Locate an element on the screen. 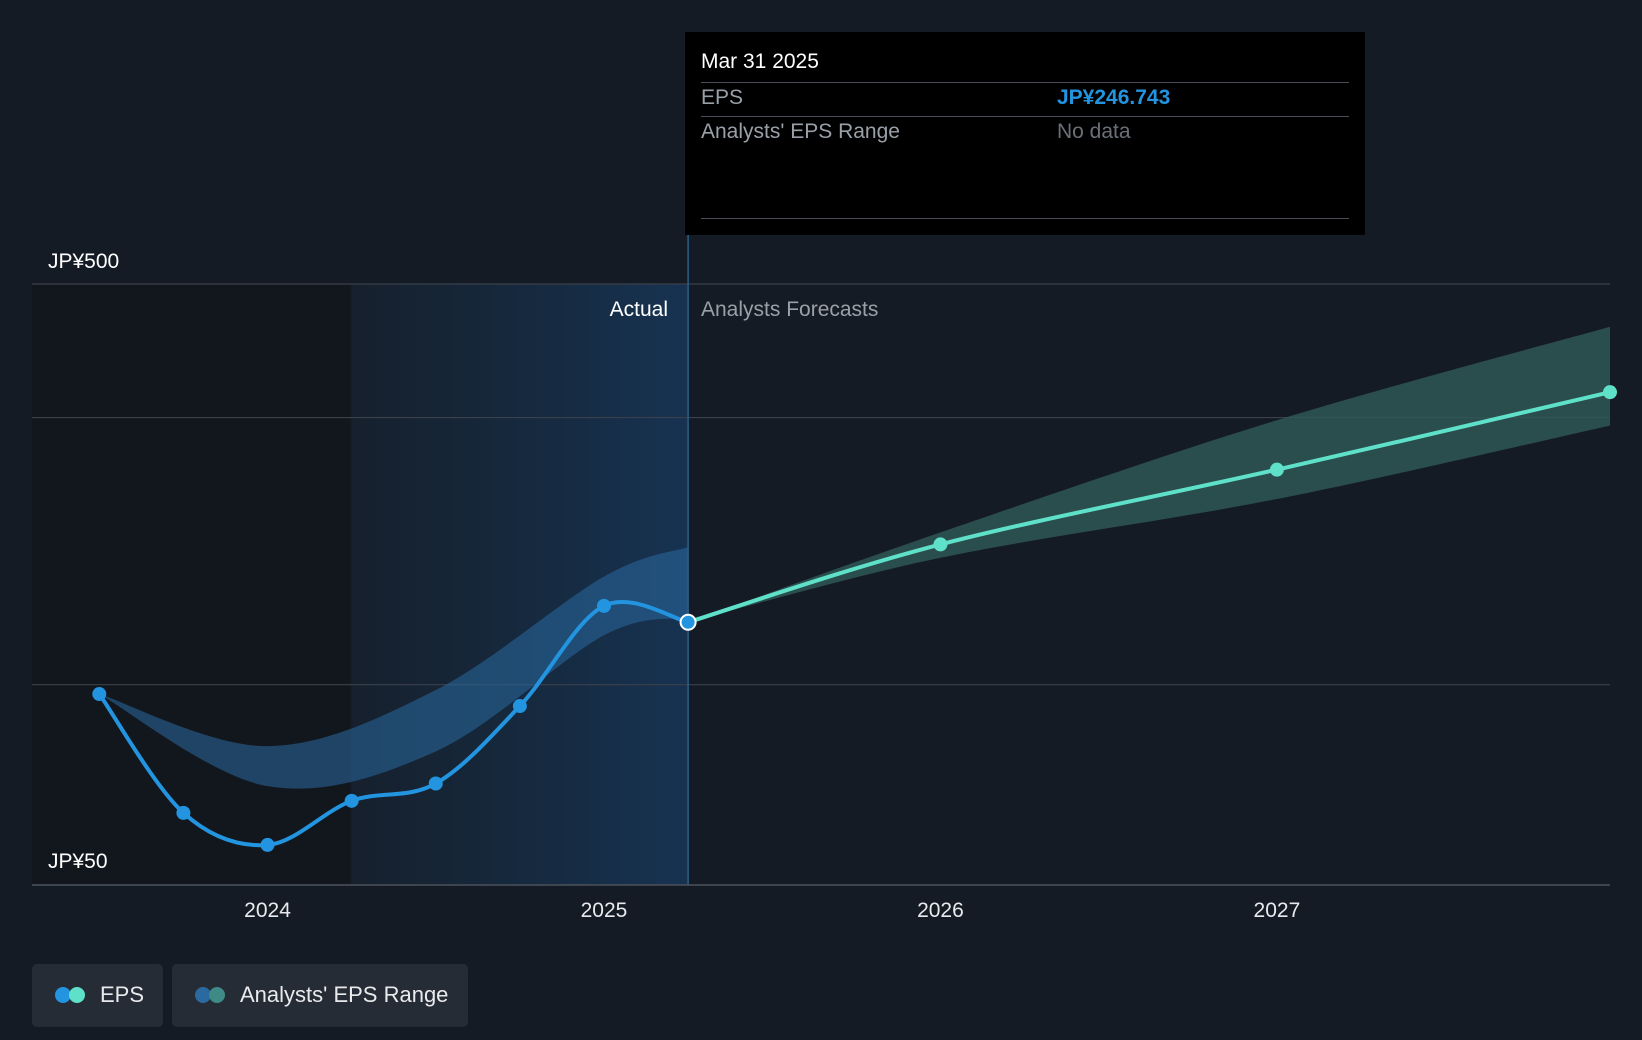 This screenshot has width=1642, height=1040. past-shade is located at coordinates (191, 584).